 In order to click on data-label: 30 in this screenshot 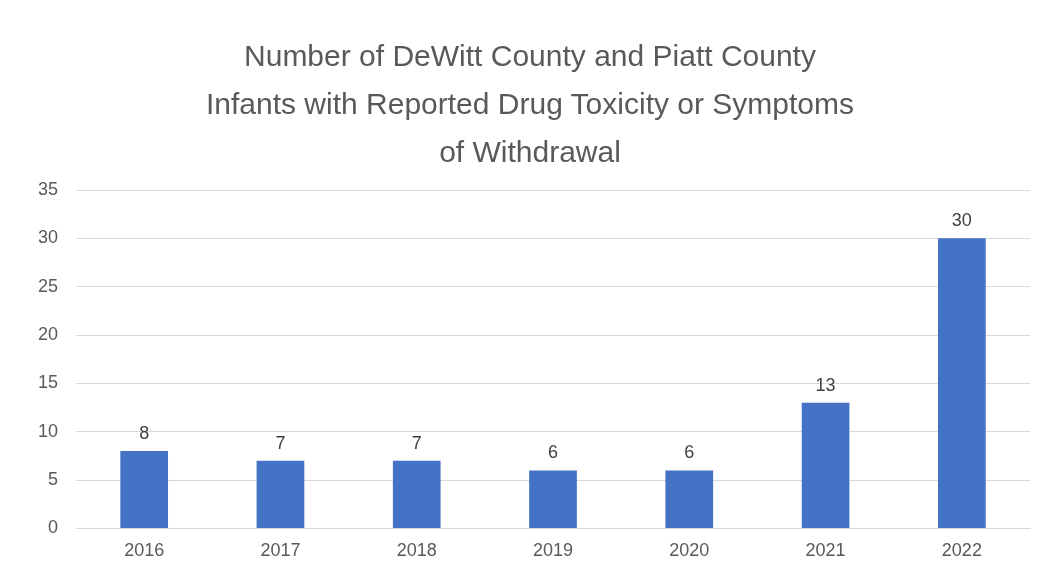, I will do `click(961, 220)`.